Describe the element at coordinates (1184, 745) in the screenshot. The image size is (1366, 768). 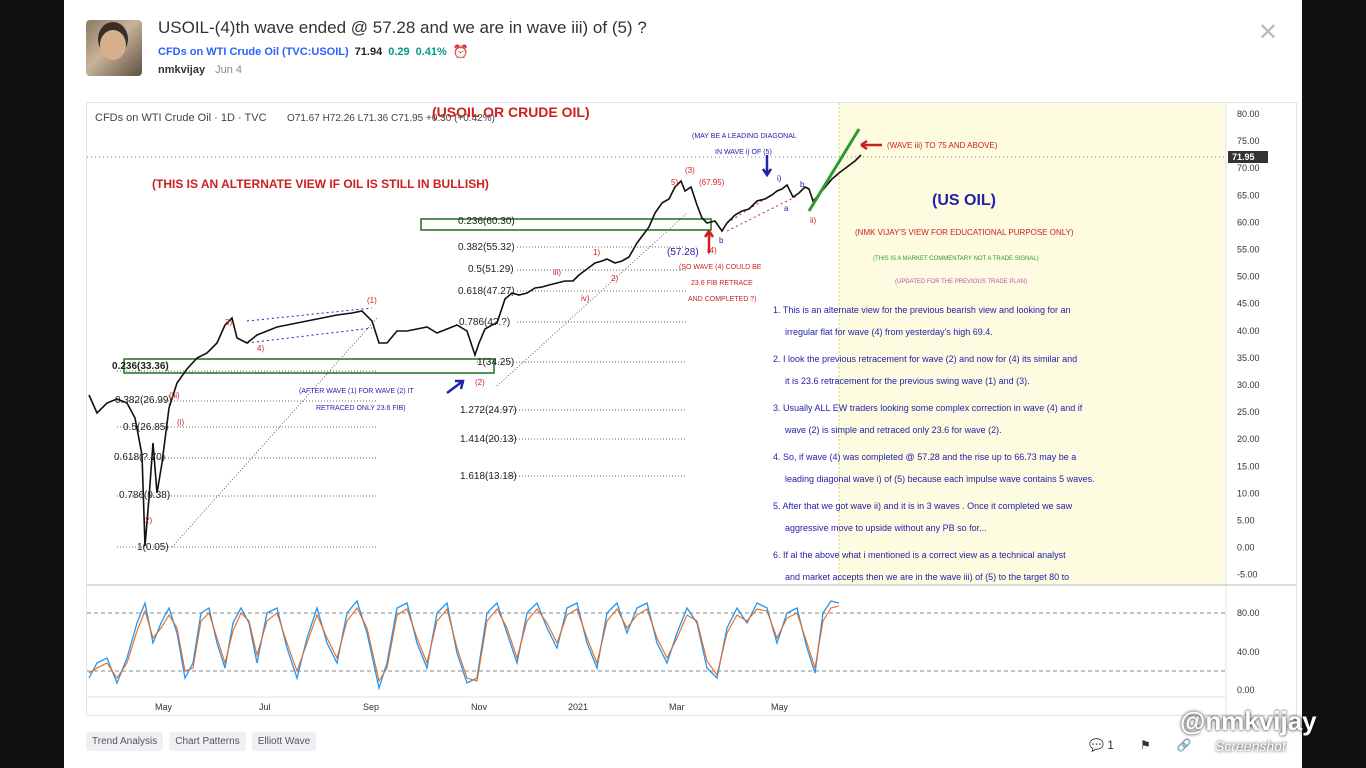
I see `share-icon: 🔗` at that location.